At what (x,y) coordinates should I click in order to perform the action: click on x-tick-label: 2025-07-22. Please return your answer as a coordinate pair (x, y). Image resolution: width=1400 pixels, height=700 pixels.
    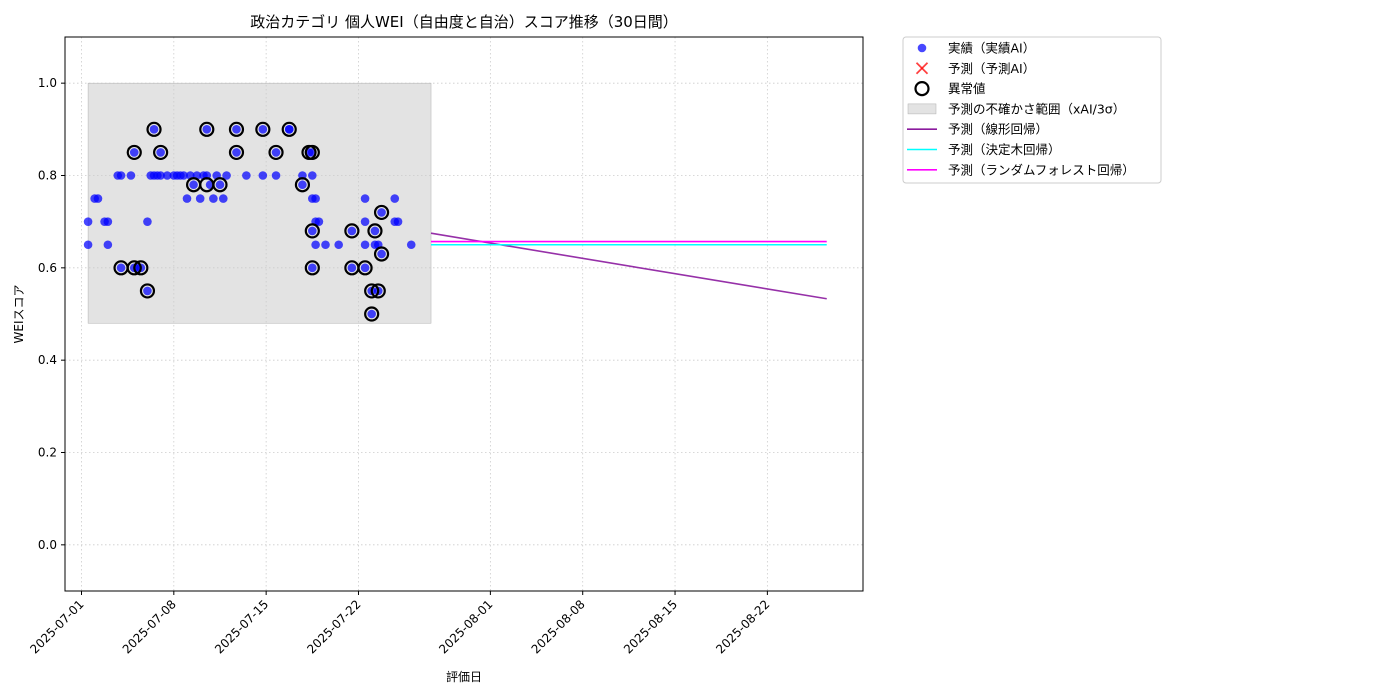
    Looking at the image, I should click on (333, 626).